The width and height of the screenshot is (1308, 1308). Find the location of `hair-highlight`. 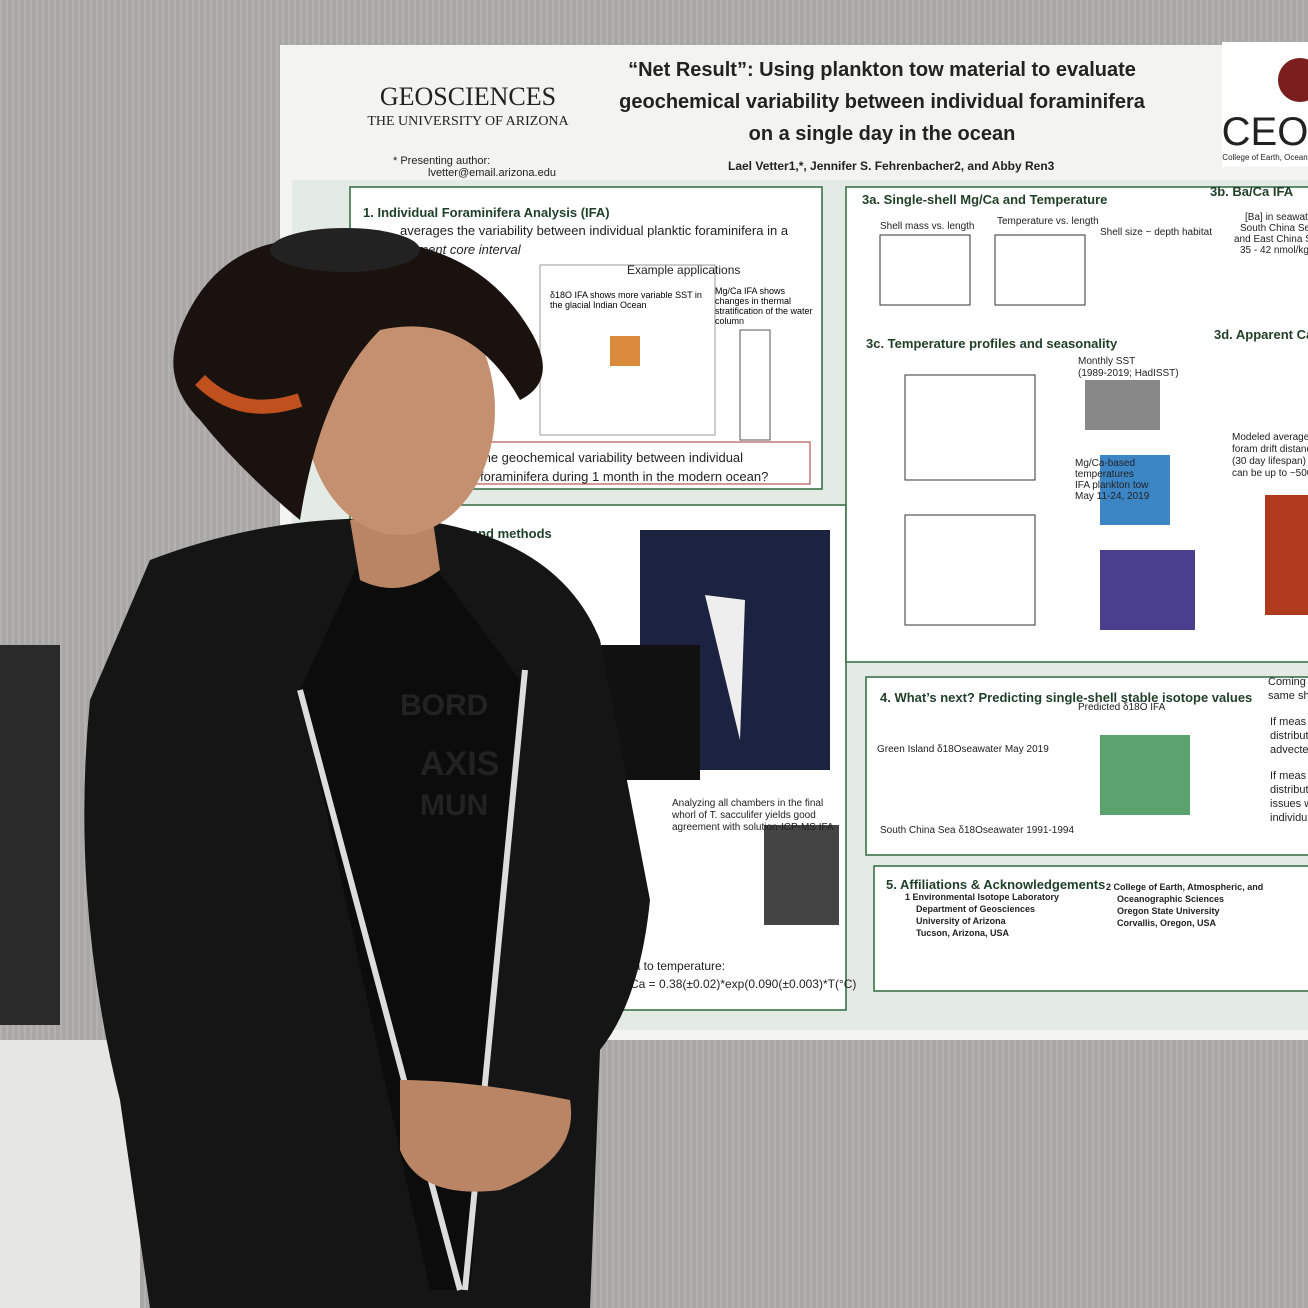

hair-highlight is located at coordinates (249, 394).